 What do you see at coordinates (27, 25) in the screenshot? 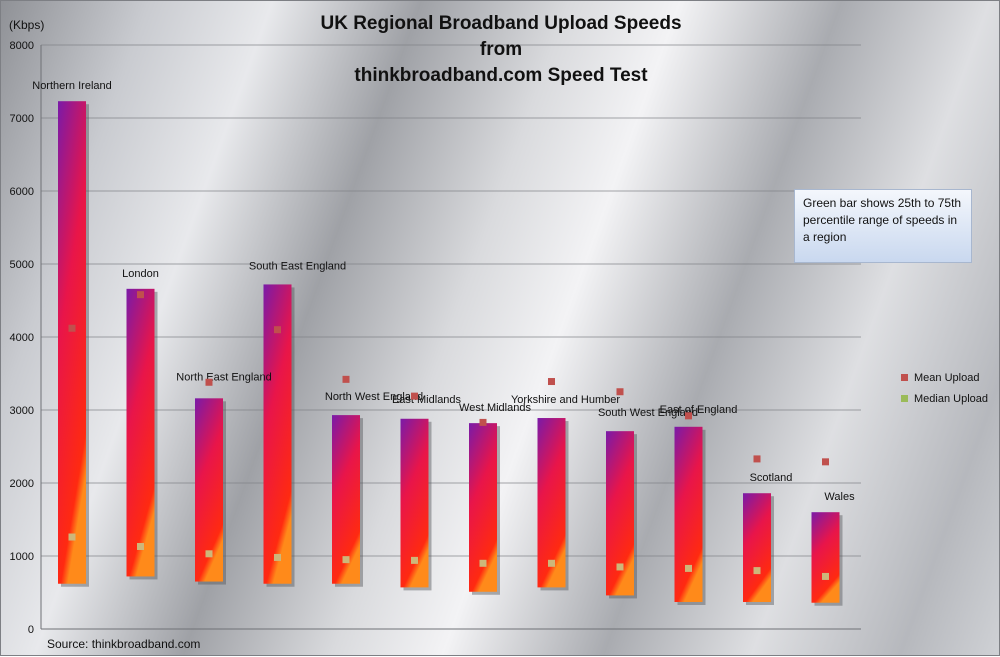
I see `y-axis-unit-label: (Kbps)` at bounding box center [27, 25].